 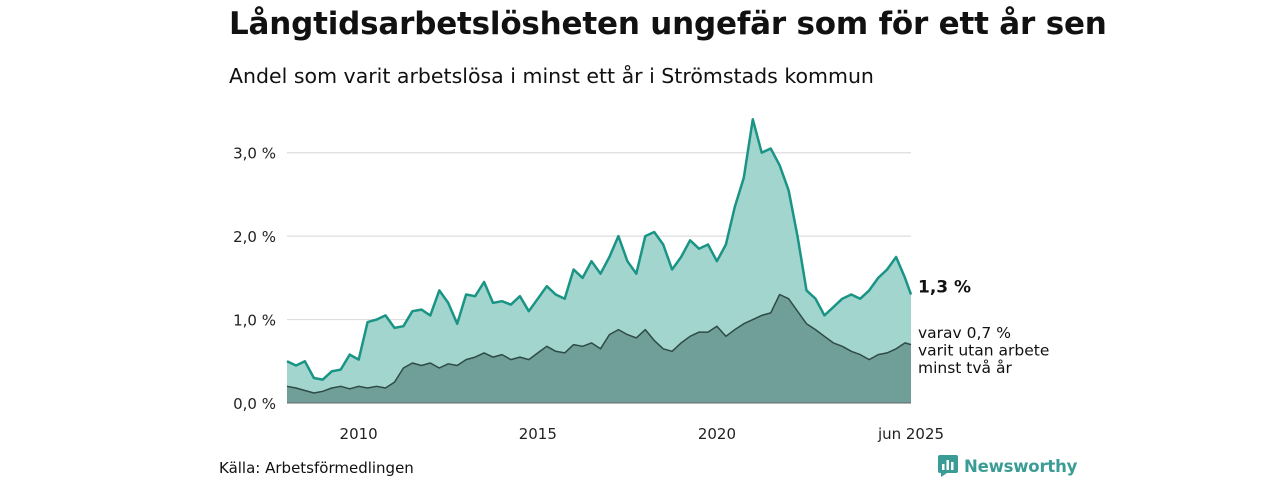 I want to click on y-axis: 0,0 % 1,0 % 2,0 % 3,0 %, so click(x=254, y=279).